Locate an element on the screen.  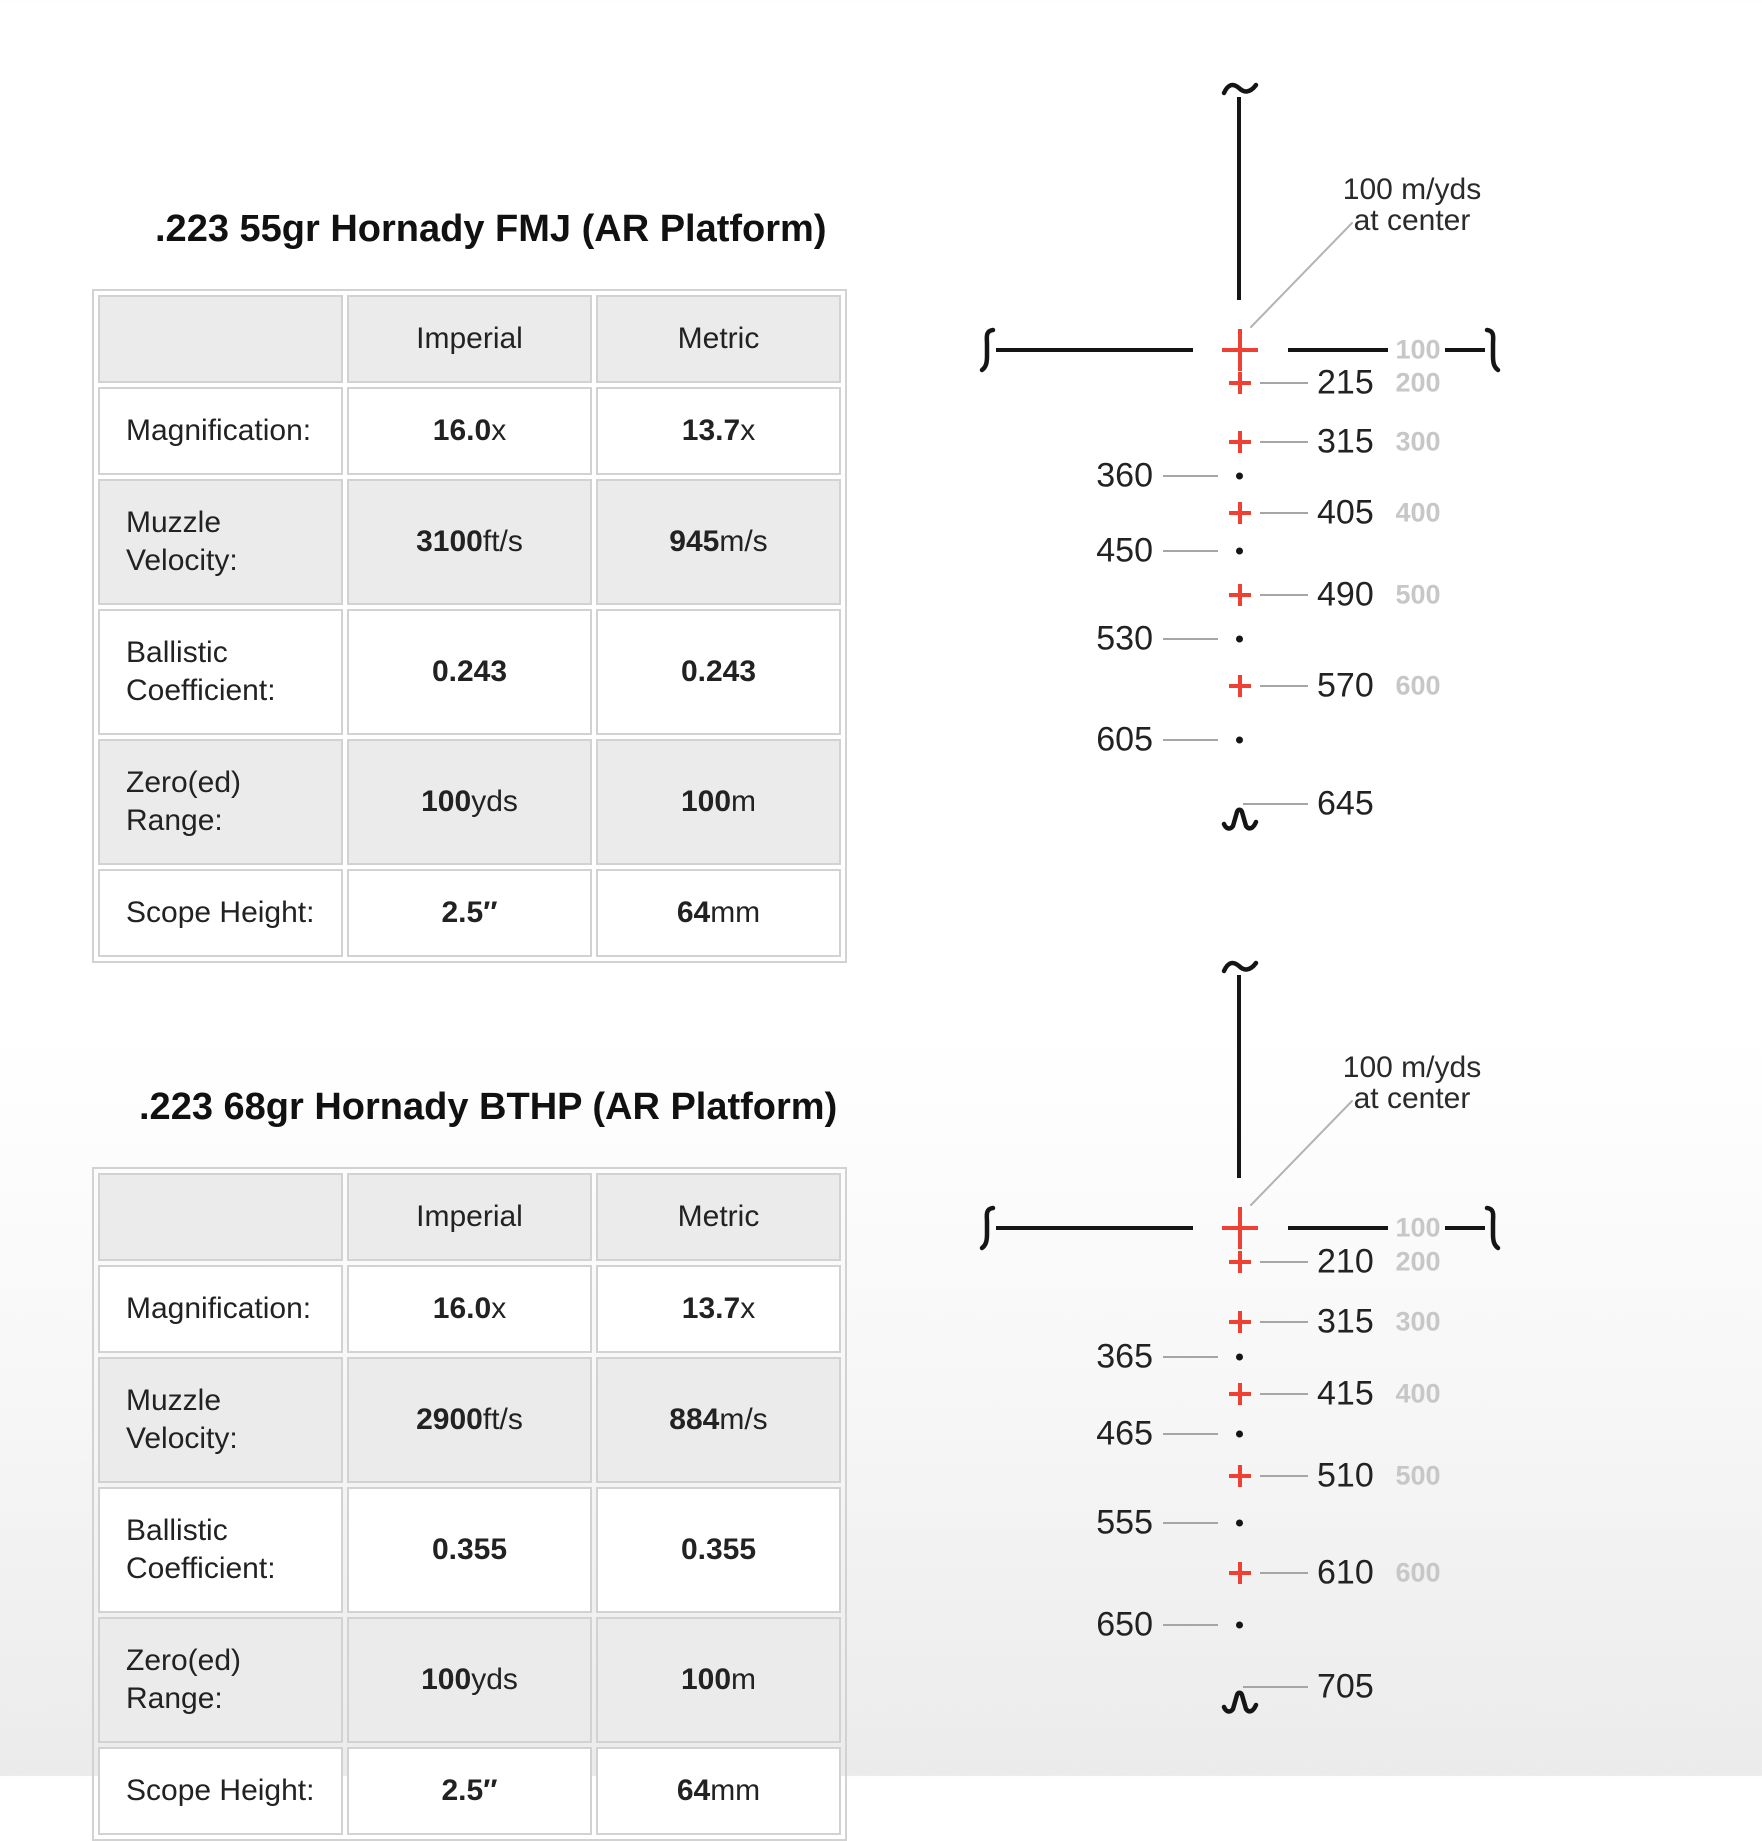
zero-note-line2: at center is located at coordinates (1412, 220).